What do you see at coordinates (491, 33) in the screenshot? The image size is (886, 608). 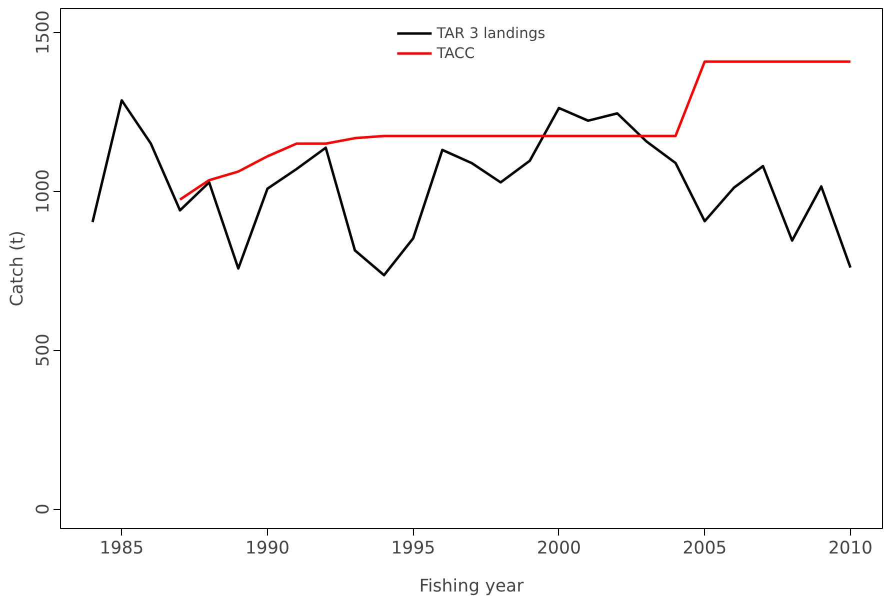 I see `legend-label: TAR 3 landings` at bounding box center [491, 33].